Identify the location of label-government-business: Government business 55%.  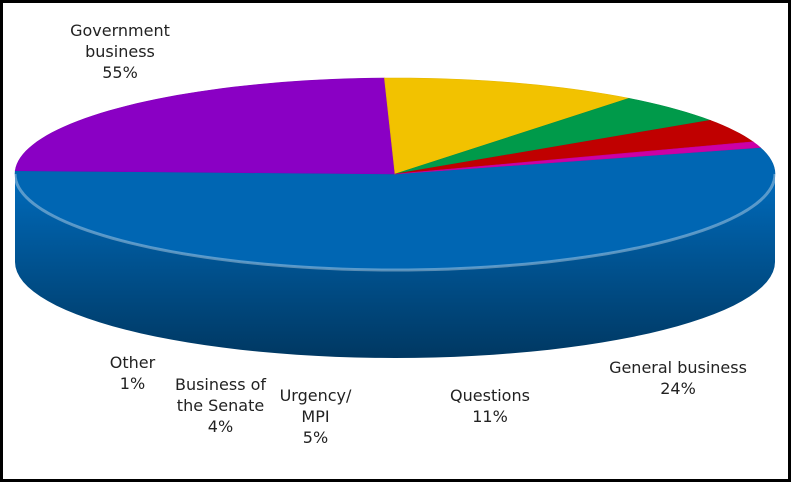
(120, 51).